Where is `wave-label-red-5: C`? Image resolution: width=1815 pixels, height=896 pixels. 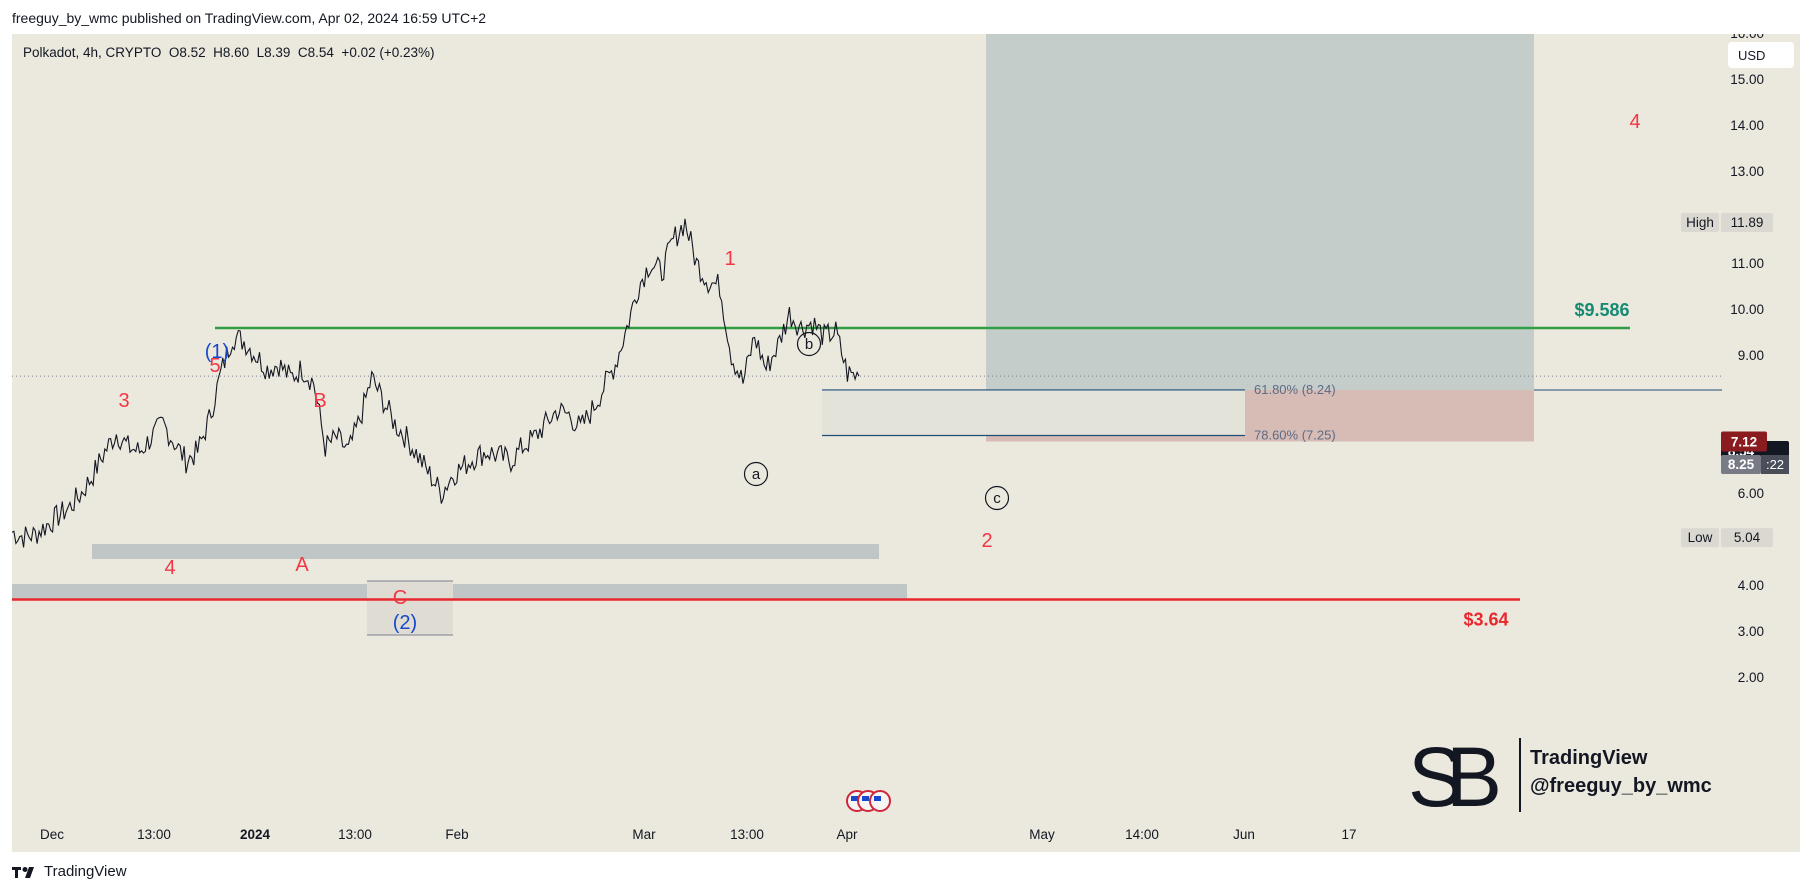 wave-label-red-5: C is located at coordinates (400, 598).